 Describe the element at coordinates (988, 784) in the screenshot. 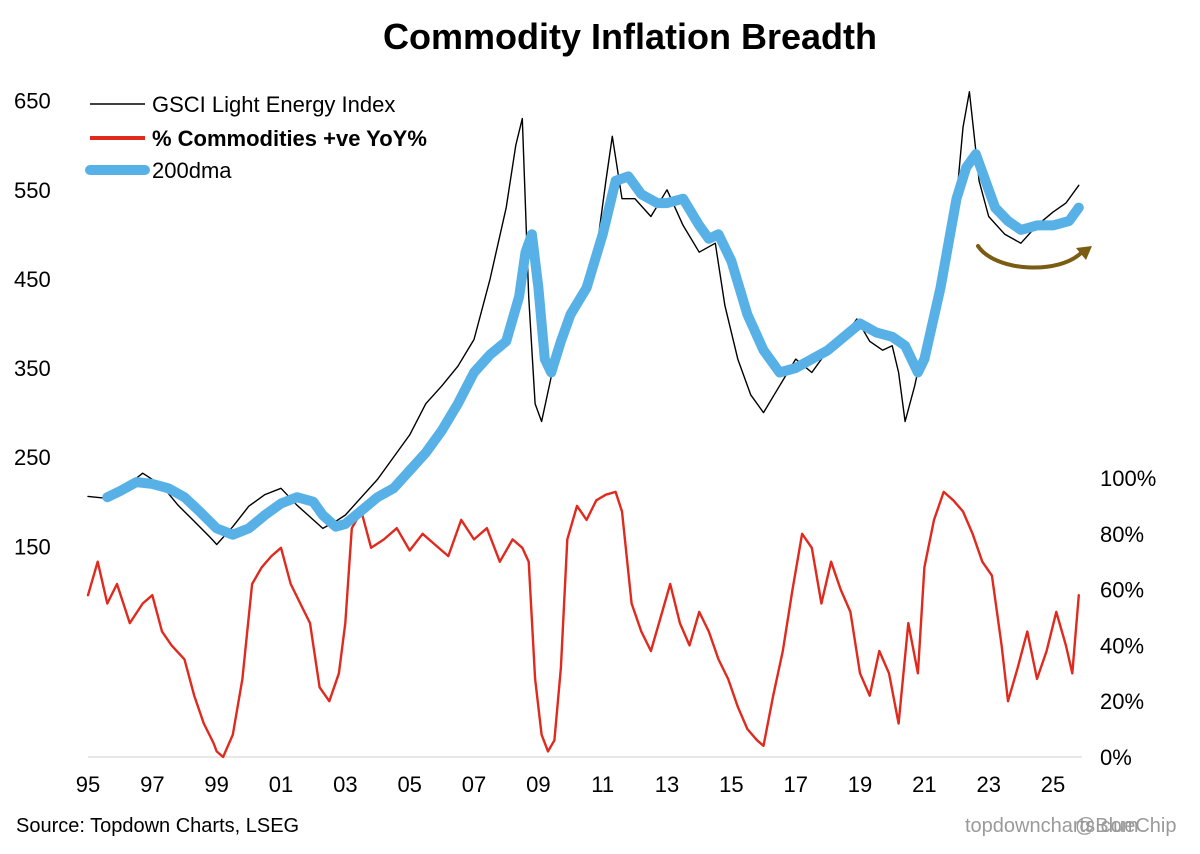

I see `x-tick-label: 23` at that location.